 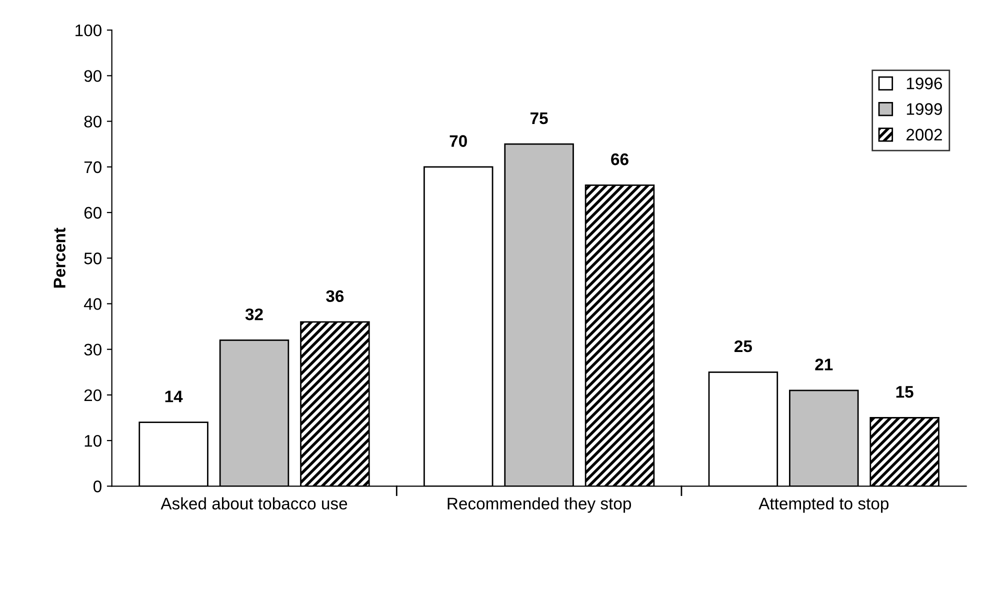 What do you see at coordinates (743, 346) in the screenshot?
I see `data-label: 25` at bounding box center [743, 346].